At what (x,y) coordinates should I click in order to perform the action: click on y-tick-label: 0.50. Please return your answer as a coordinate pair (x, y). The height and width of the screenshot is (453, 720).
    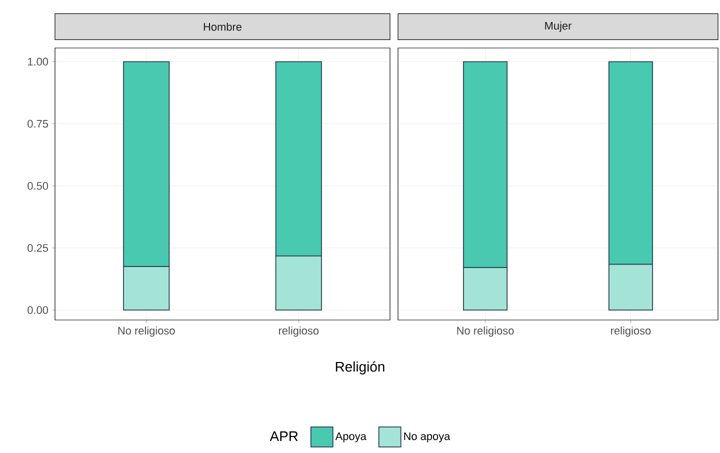
    Looking at the image, I should click on (38, 186).